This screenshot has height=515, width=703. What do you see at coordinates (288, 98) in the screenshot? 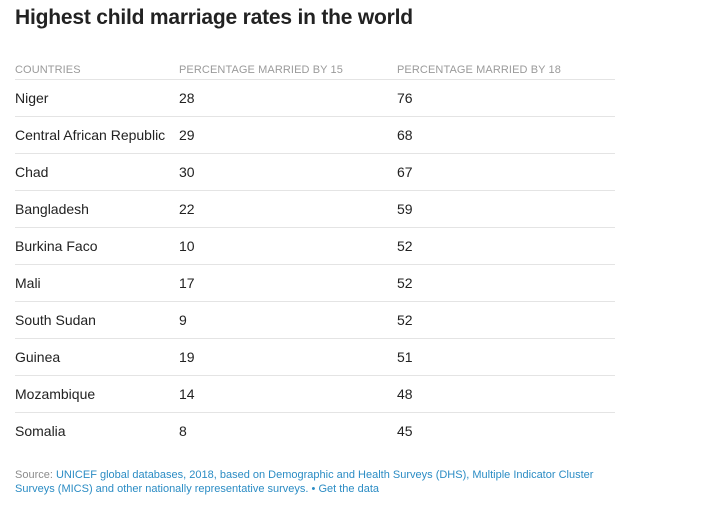
I see `married-by-15-cell: 28` at bounding box center [288, 98].